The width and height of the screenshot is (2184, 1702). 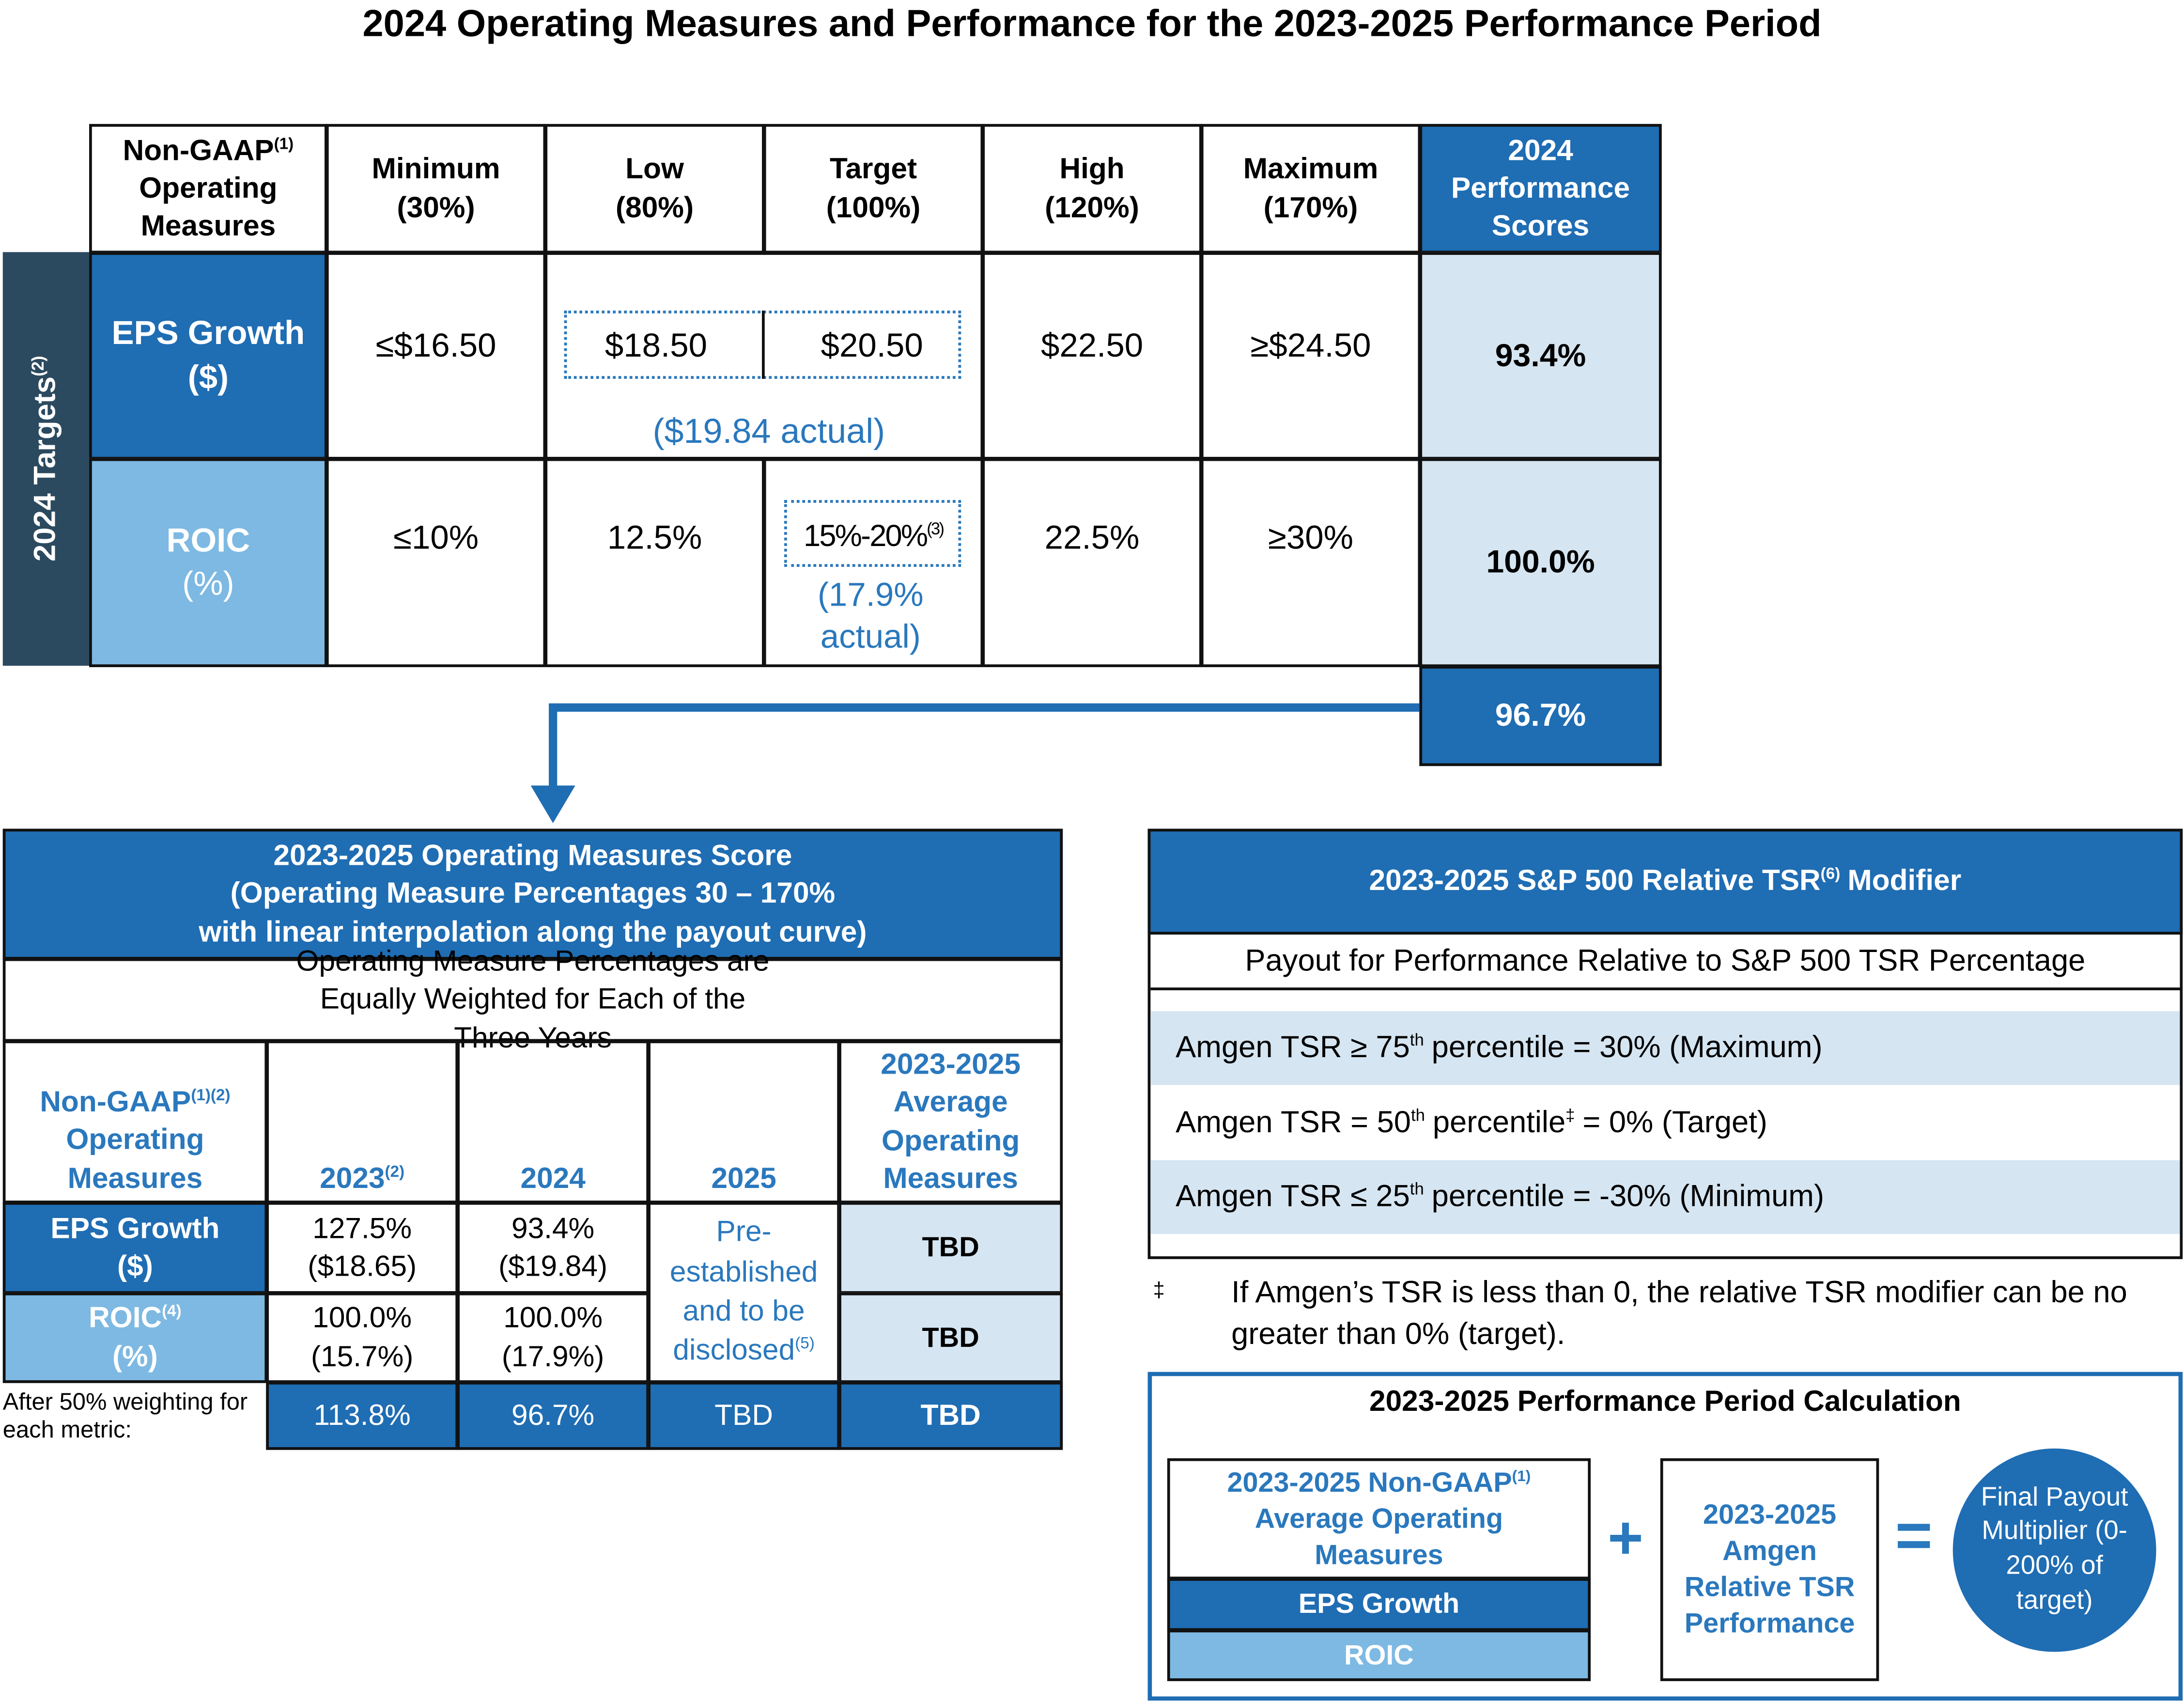 What do you see at coordinates (1092, 169) in the screenshot?
I see `header-text: High` at bounding box center [1092, 169].